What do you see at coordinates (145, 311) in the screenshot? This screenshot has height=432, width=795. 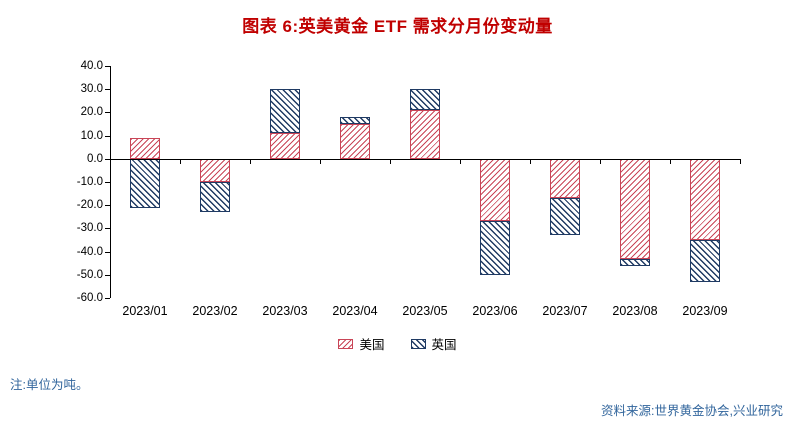 I see `x-axis-label: 2023/01` at bounding box center [145, 311].